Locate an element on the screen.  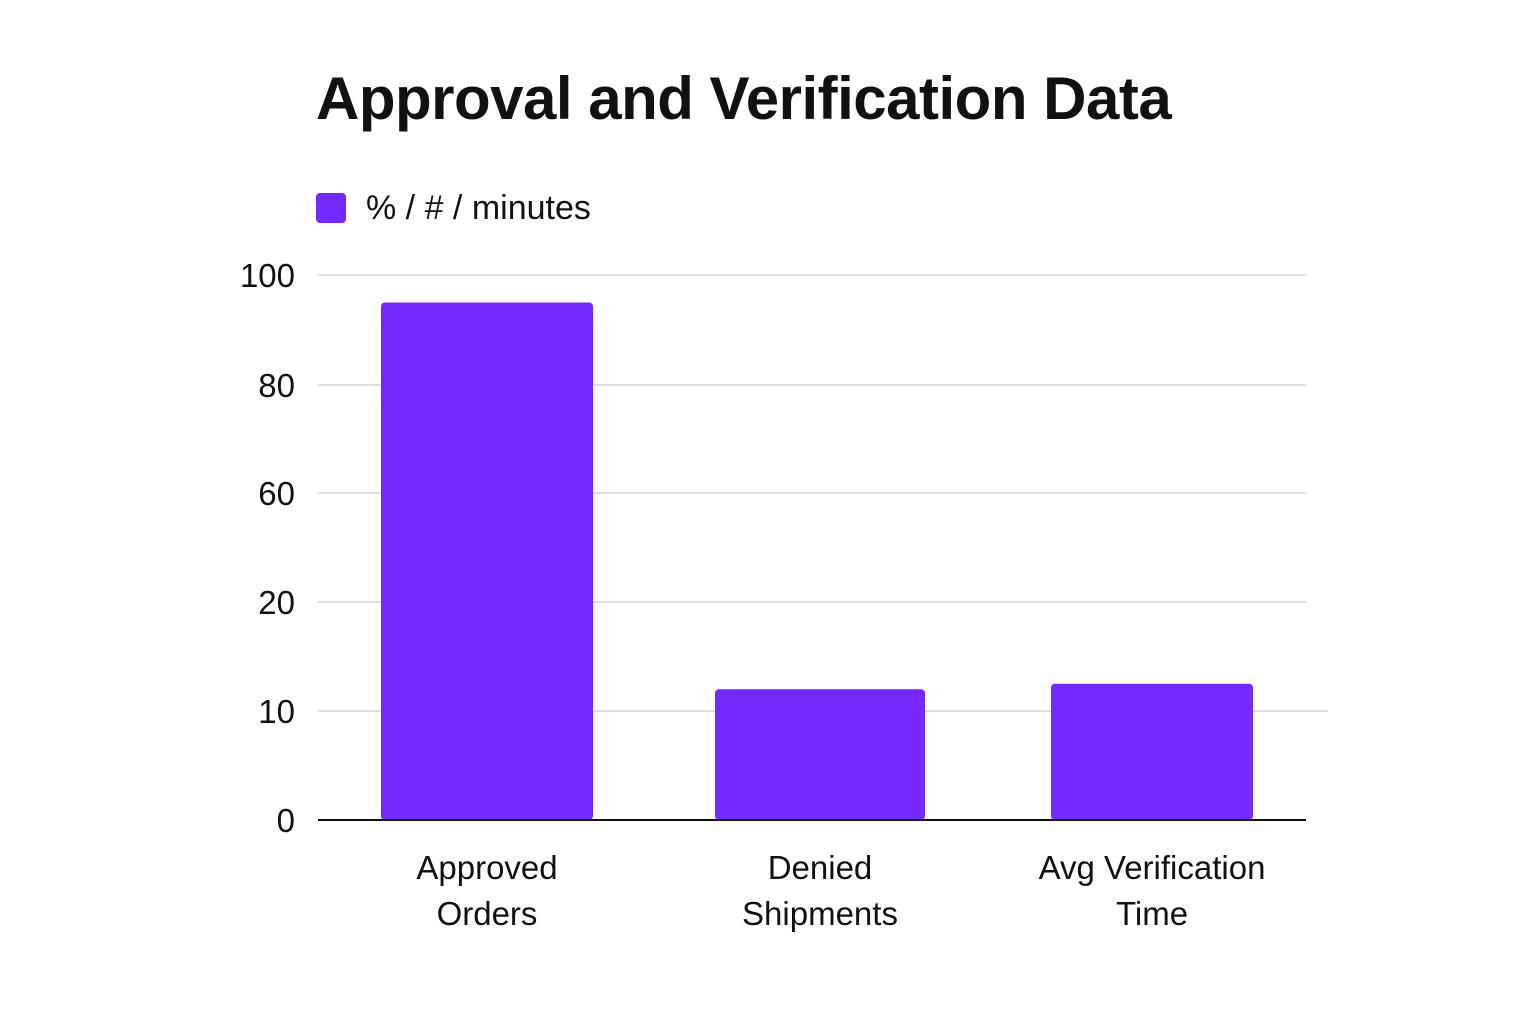
y-tick-label: 20 is located at coordinates (276, 602).